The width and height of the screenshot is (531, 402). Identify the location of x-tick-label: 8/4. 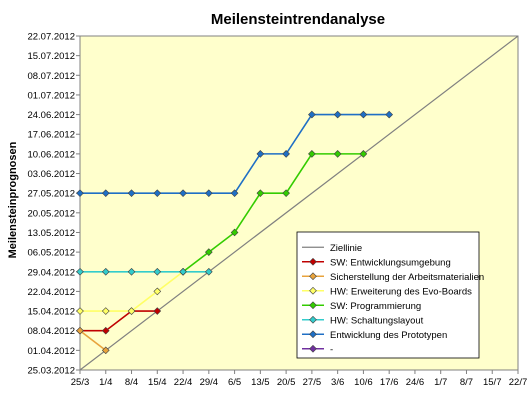
(131, 382).